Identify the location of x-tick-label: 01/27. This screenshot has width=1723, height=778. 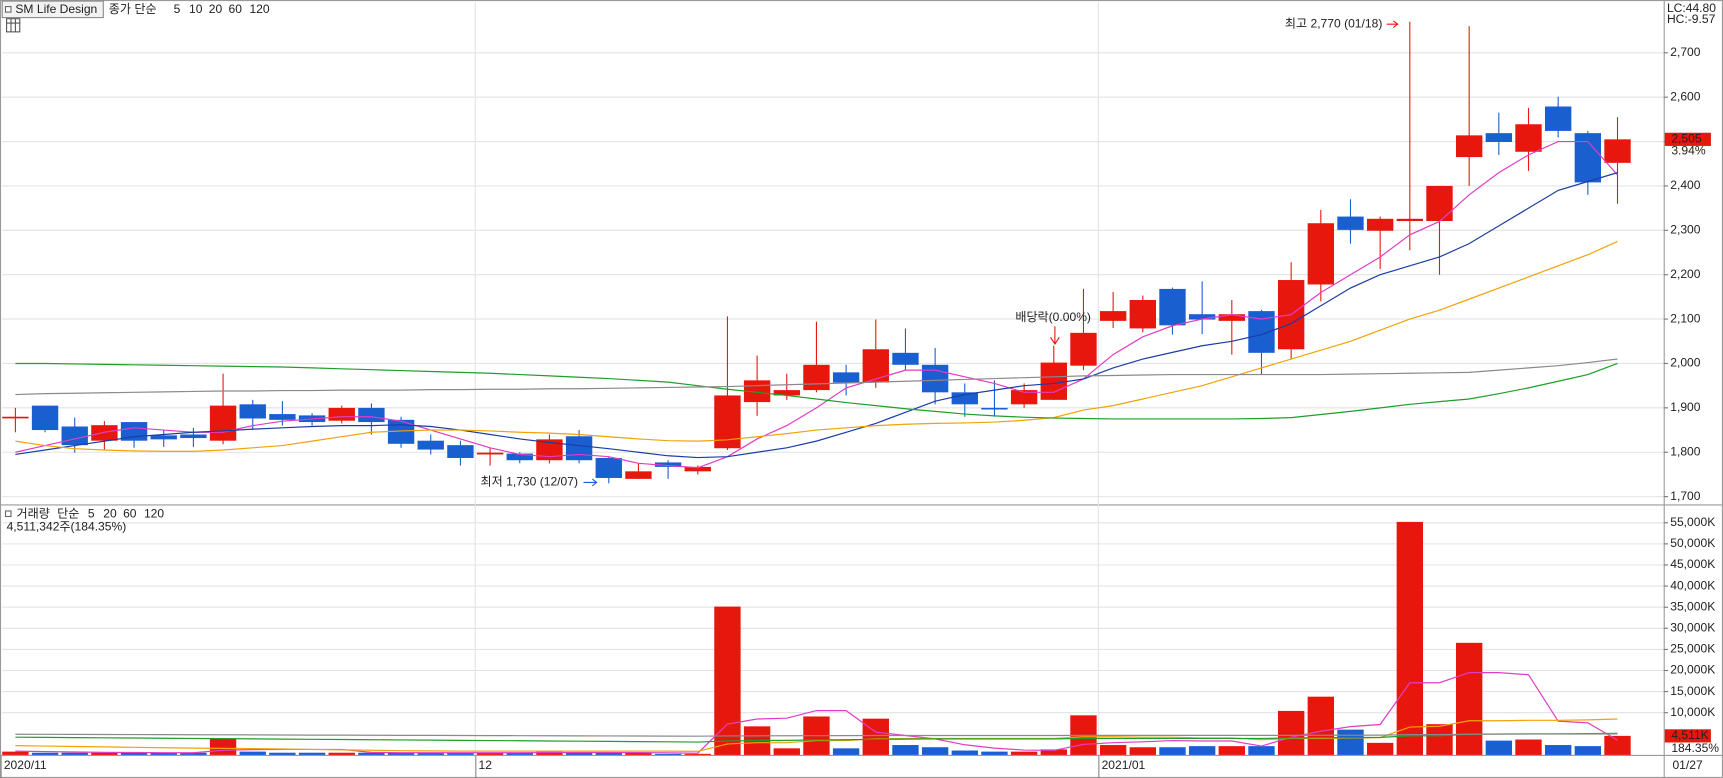
(1687, 765).